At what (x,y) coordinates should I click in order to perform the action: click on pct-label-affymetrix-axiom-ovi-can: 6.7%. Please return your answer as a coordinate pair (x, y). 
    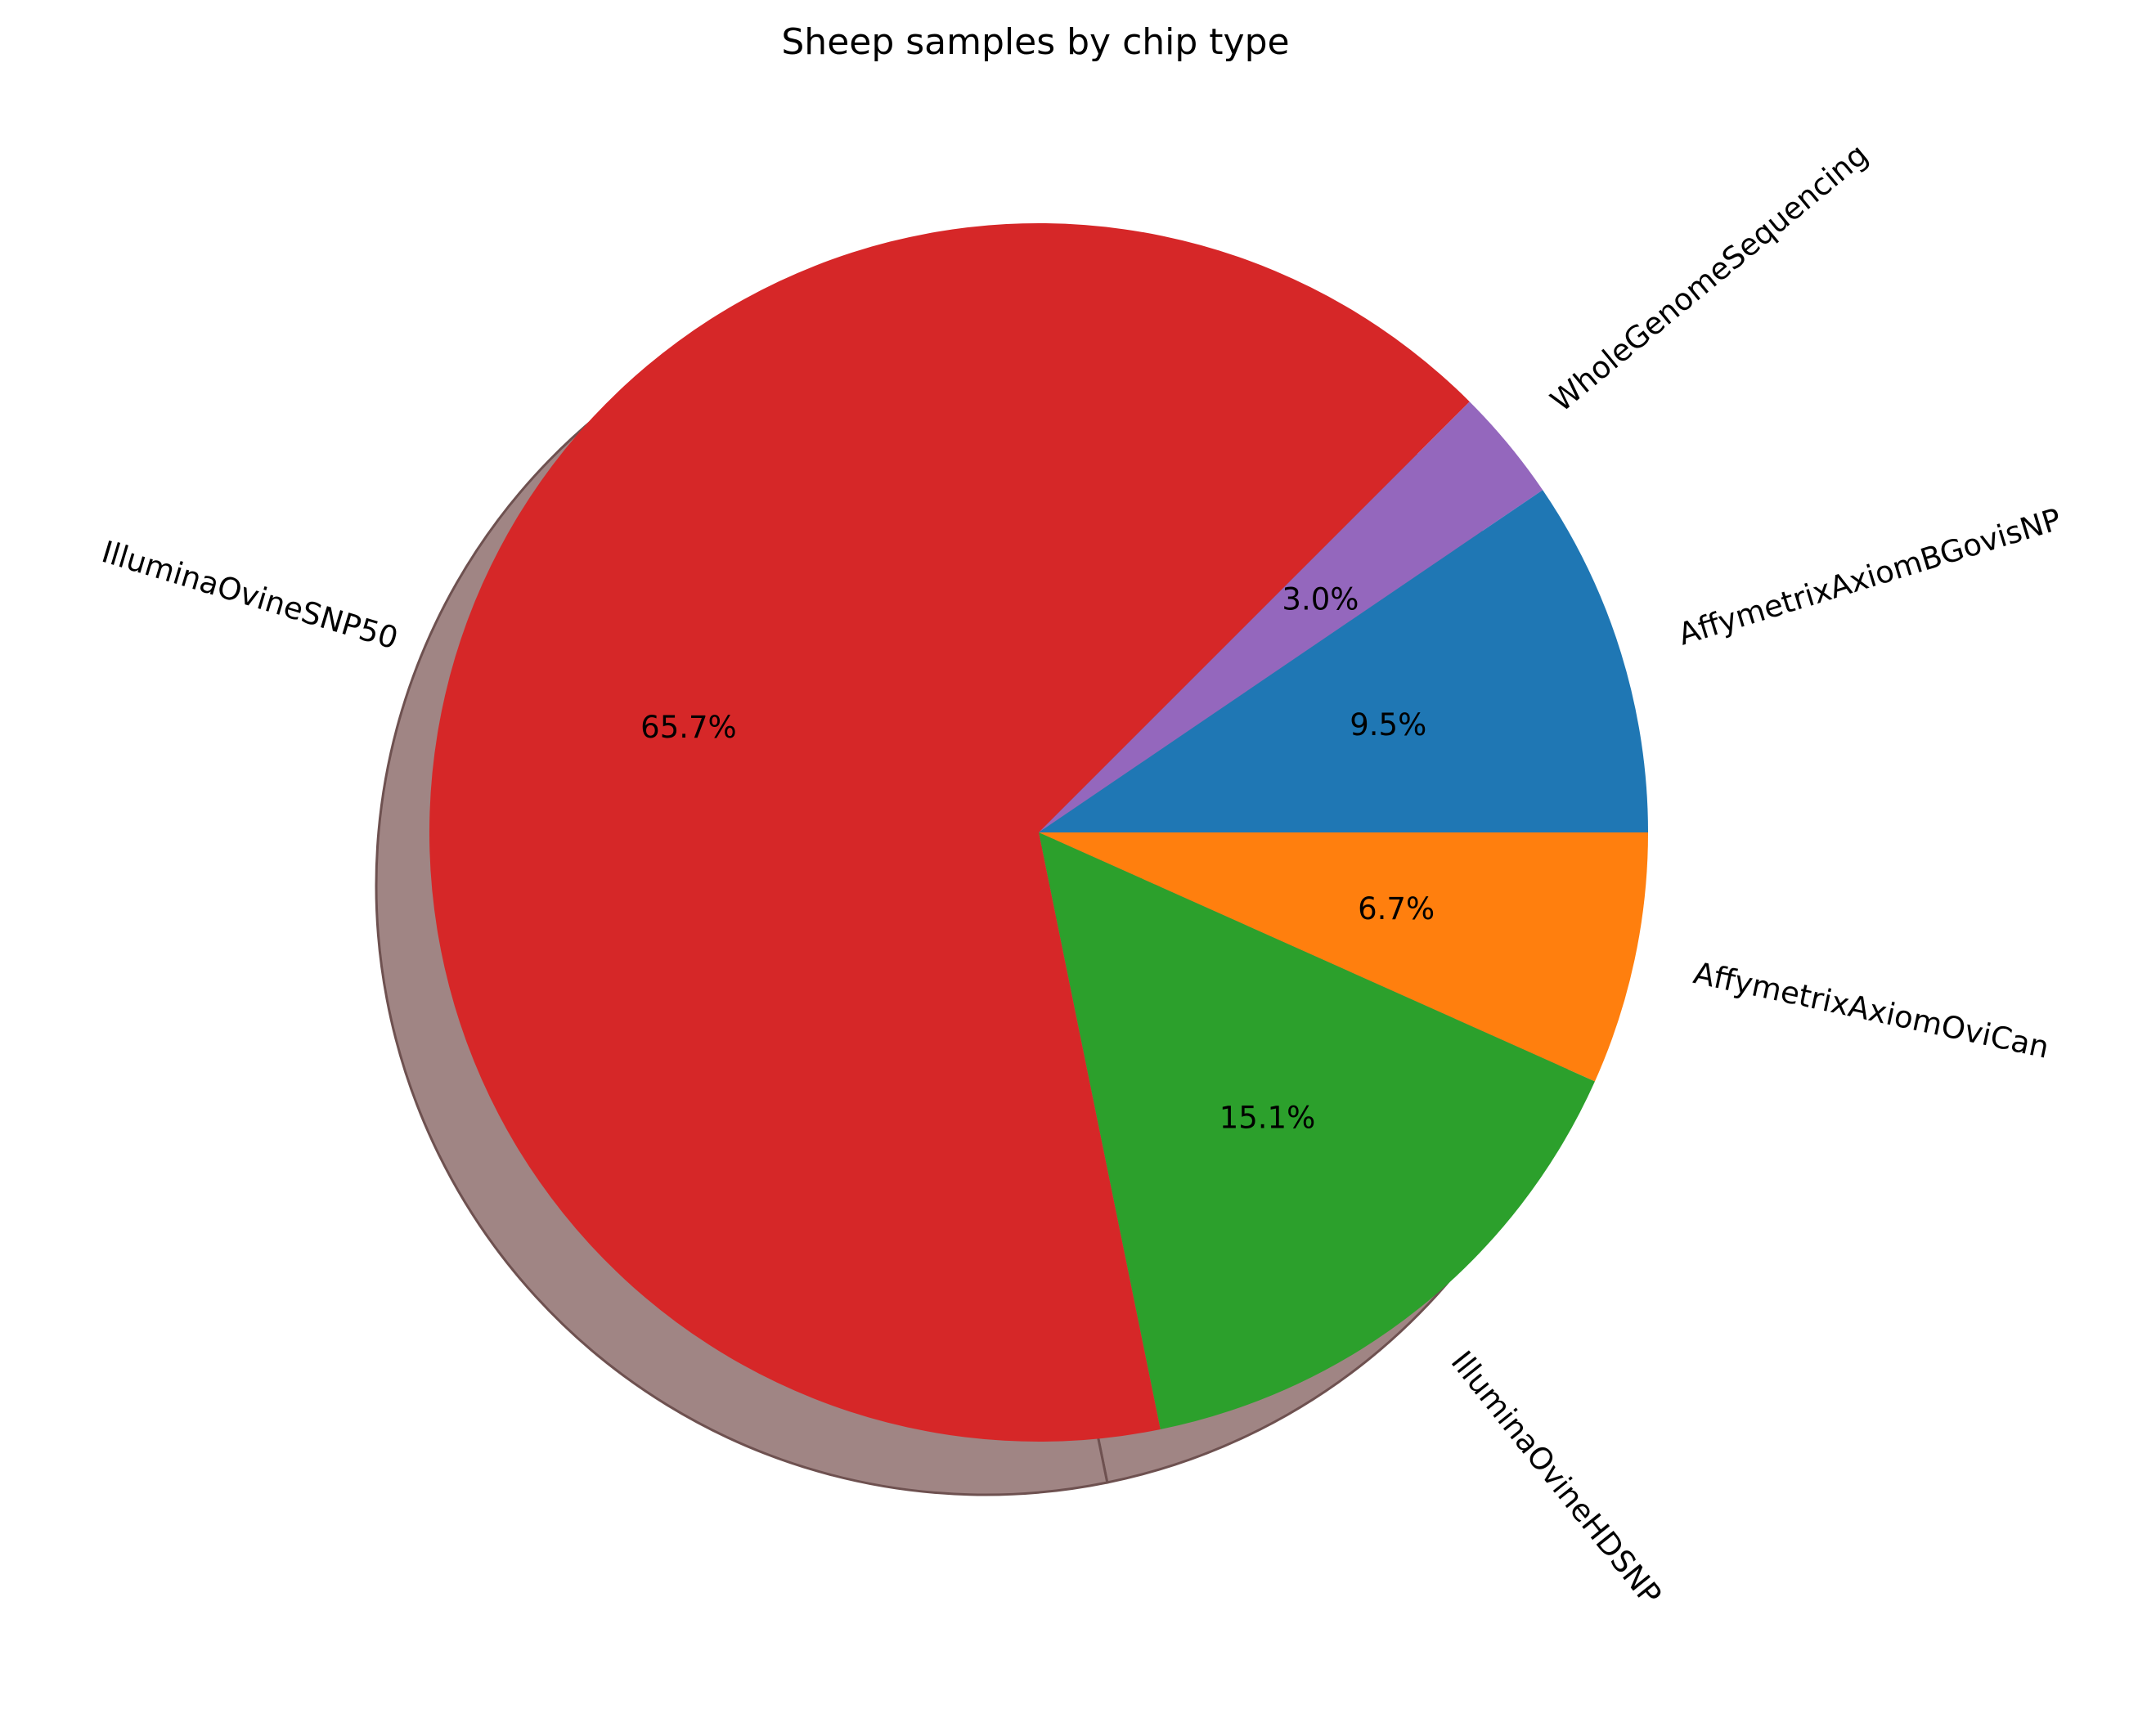
    Looking at the image, I should click on (1396, 908).